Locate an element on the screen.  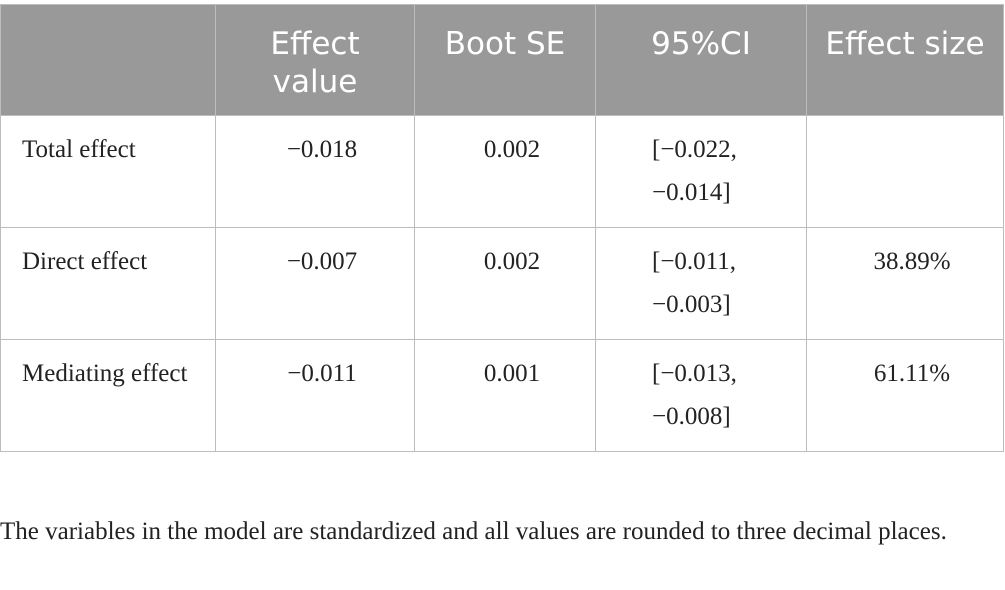
header-effect-size: Effect size is located at coordinates (905, 60).